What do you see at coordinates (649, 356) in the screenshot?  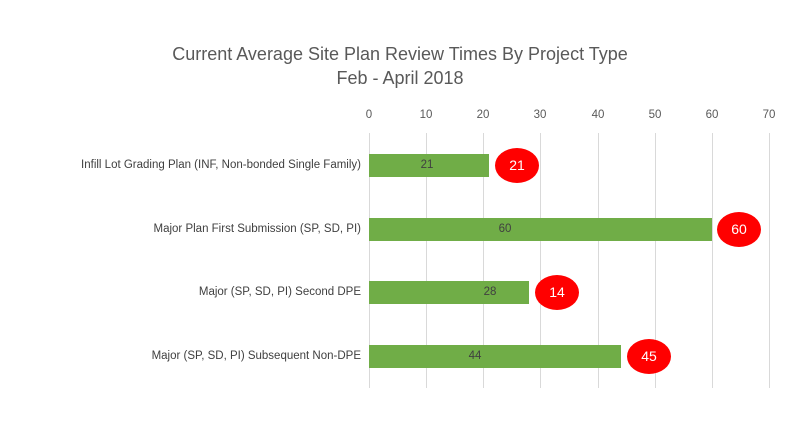 I see `annotation-badge: 45` at bounding box center [649, 356].